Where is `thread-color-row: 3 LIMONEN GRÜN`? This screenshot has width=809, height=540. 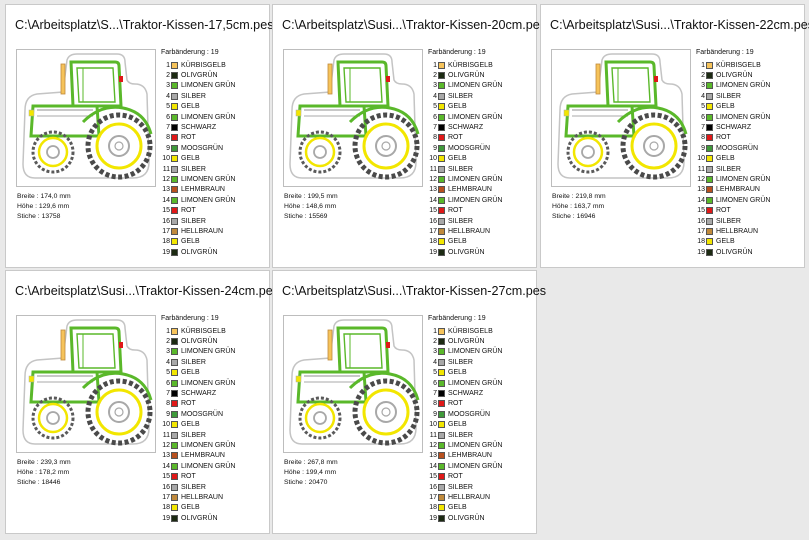 thread-color-row: 3 LIMONEN GRÜN is located at coordinates (733, 86).